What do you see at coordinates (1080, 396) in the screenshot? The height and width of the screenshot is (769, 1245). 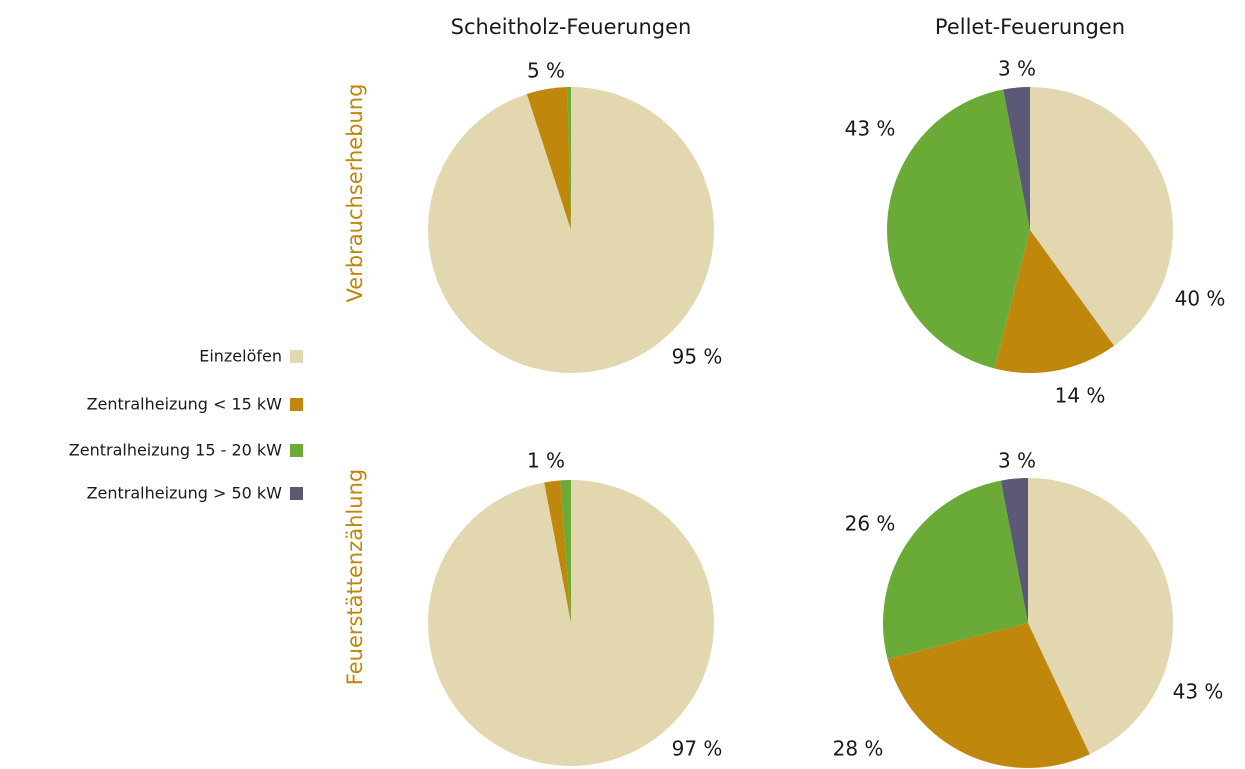 I see `value-label: 14 %` at bounding box center [1080, 396].